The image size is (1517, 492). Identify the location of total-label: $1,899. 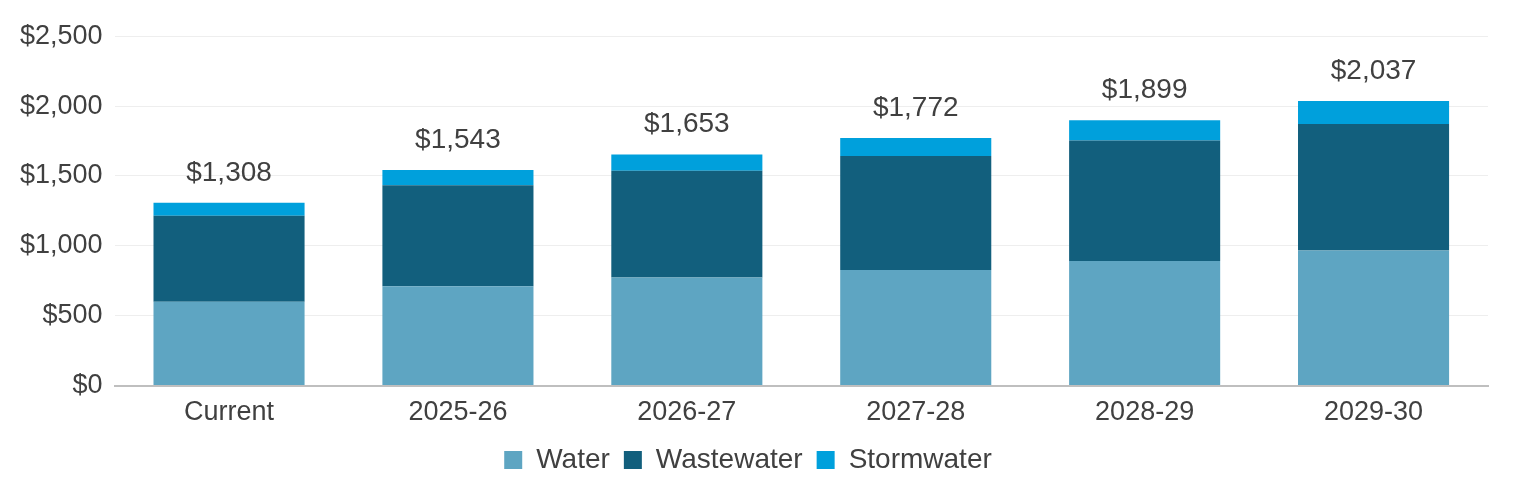
(1144, 88).